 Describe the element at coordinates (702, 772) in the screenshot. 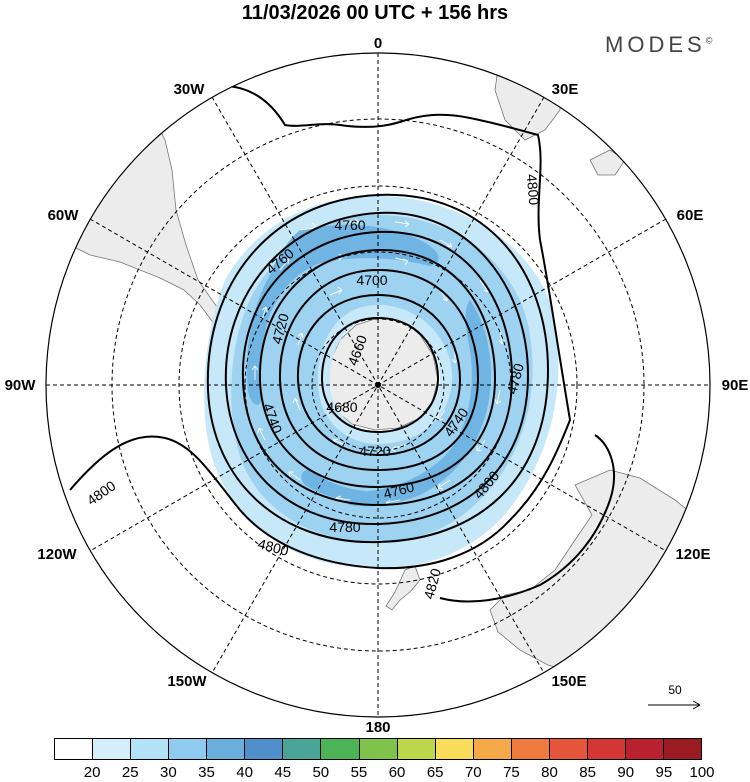

I see `colorbar-tick-label: 100` at that location.